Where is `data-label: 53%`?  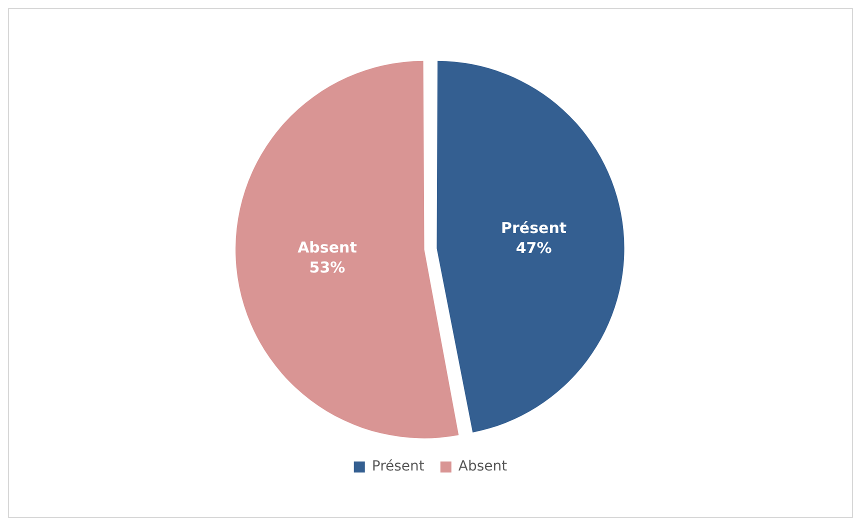
data-label: 53% is located at coordinates (327, 267).